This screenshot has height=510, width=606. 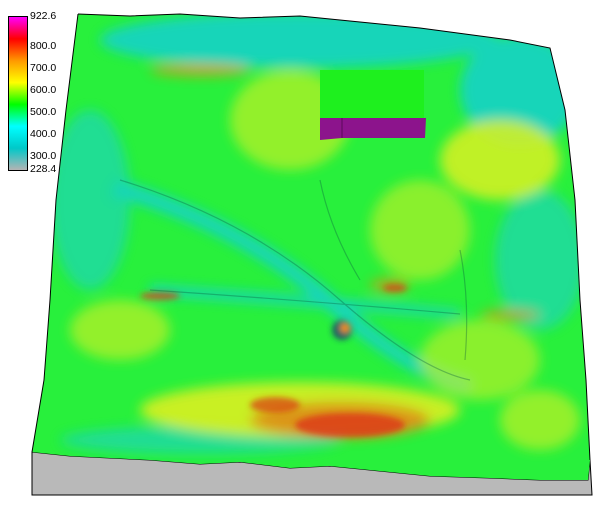 I want to click on legend-color-bar, so click(x=18, y=93).